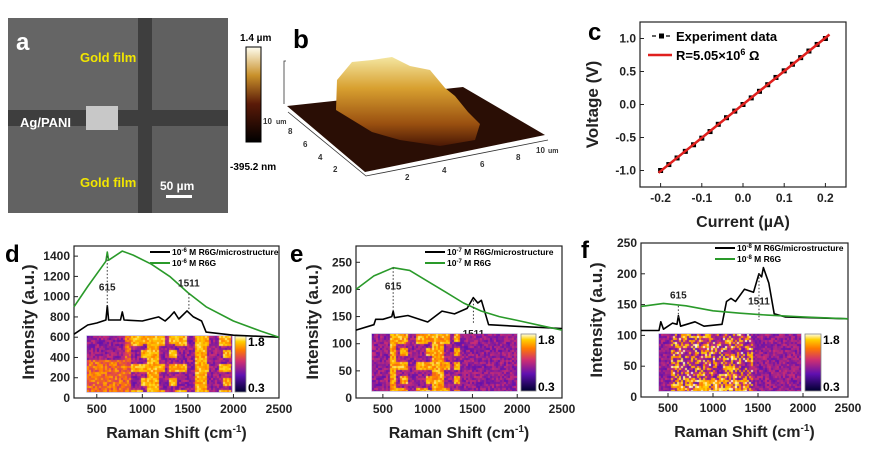 This screenshot has height=451, width=883. Describe the element at coordinates (60, 357) in the screenshot. I see `y-tick-label: 400` at that location.